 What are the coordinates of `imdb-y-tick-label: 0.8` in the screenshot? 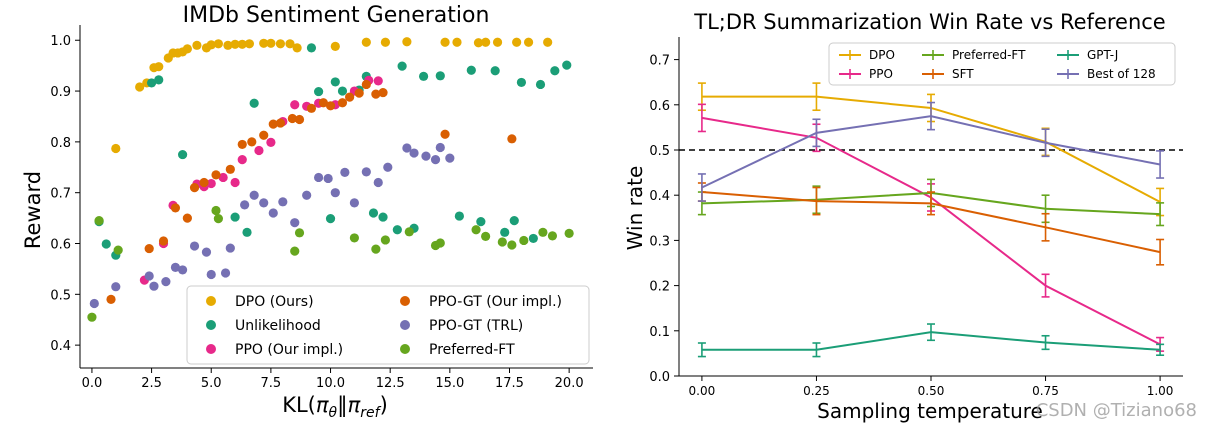 It's located at (60, 143).